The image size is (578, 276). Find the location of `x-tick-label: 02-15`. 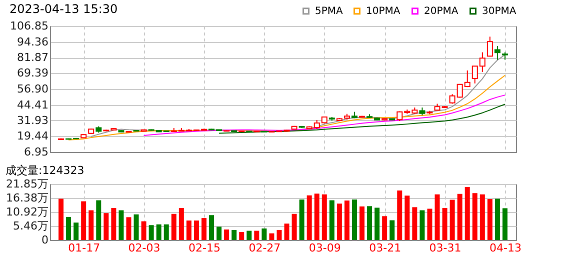

x-tick-label: 02-15 is located at coordinates (204, 248).